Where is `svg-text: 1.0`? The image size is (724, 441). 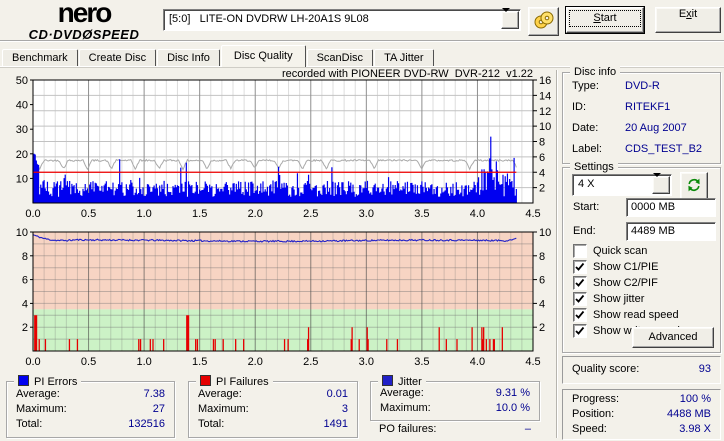
svg-text: 1.0 is located at coordinates (143, 362).